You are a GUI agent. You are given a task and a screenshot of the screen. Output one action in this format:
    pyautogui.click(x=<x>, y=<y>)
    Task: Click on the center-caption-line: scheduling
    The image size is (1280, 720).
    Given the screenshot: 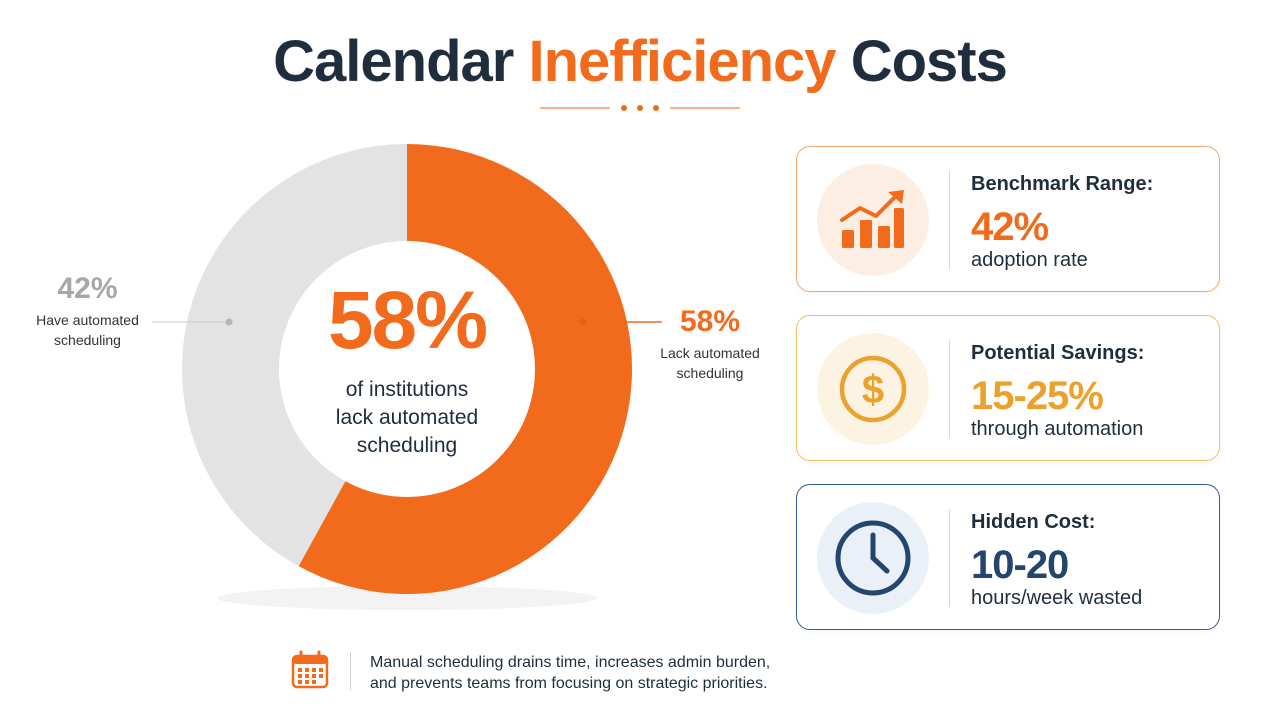 What is the action you would take?
    pyautogui.click(x=407, y=445)
    